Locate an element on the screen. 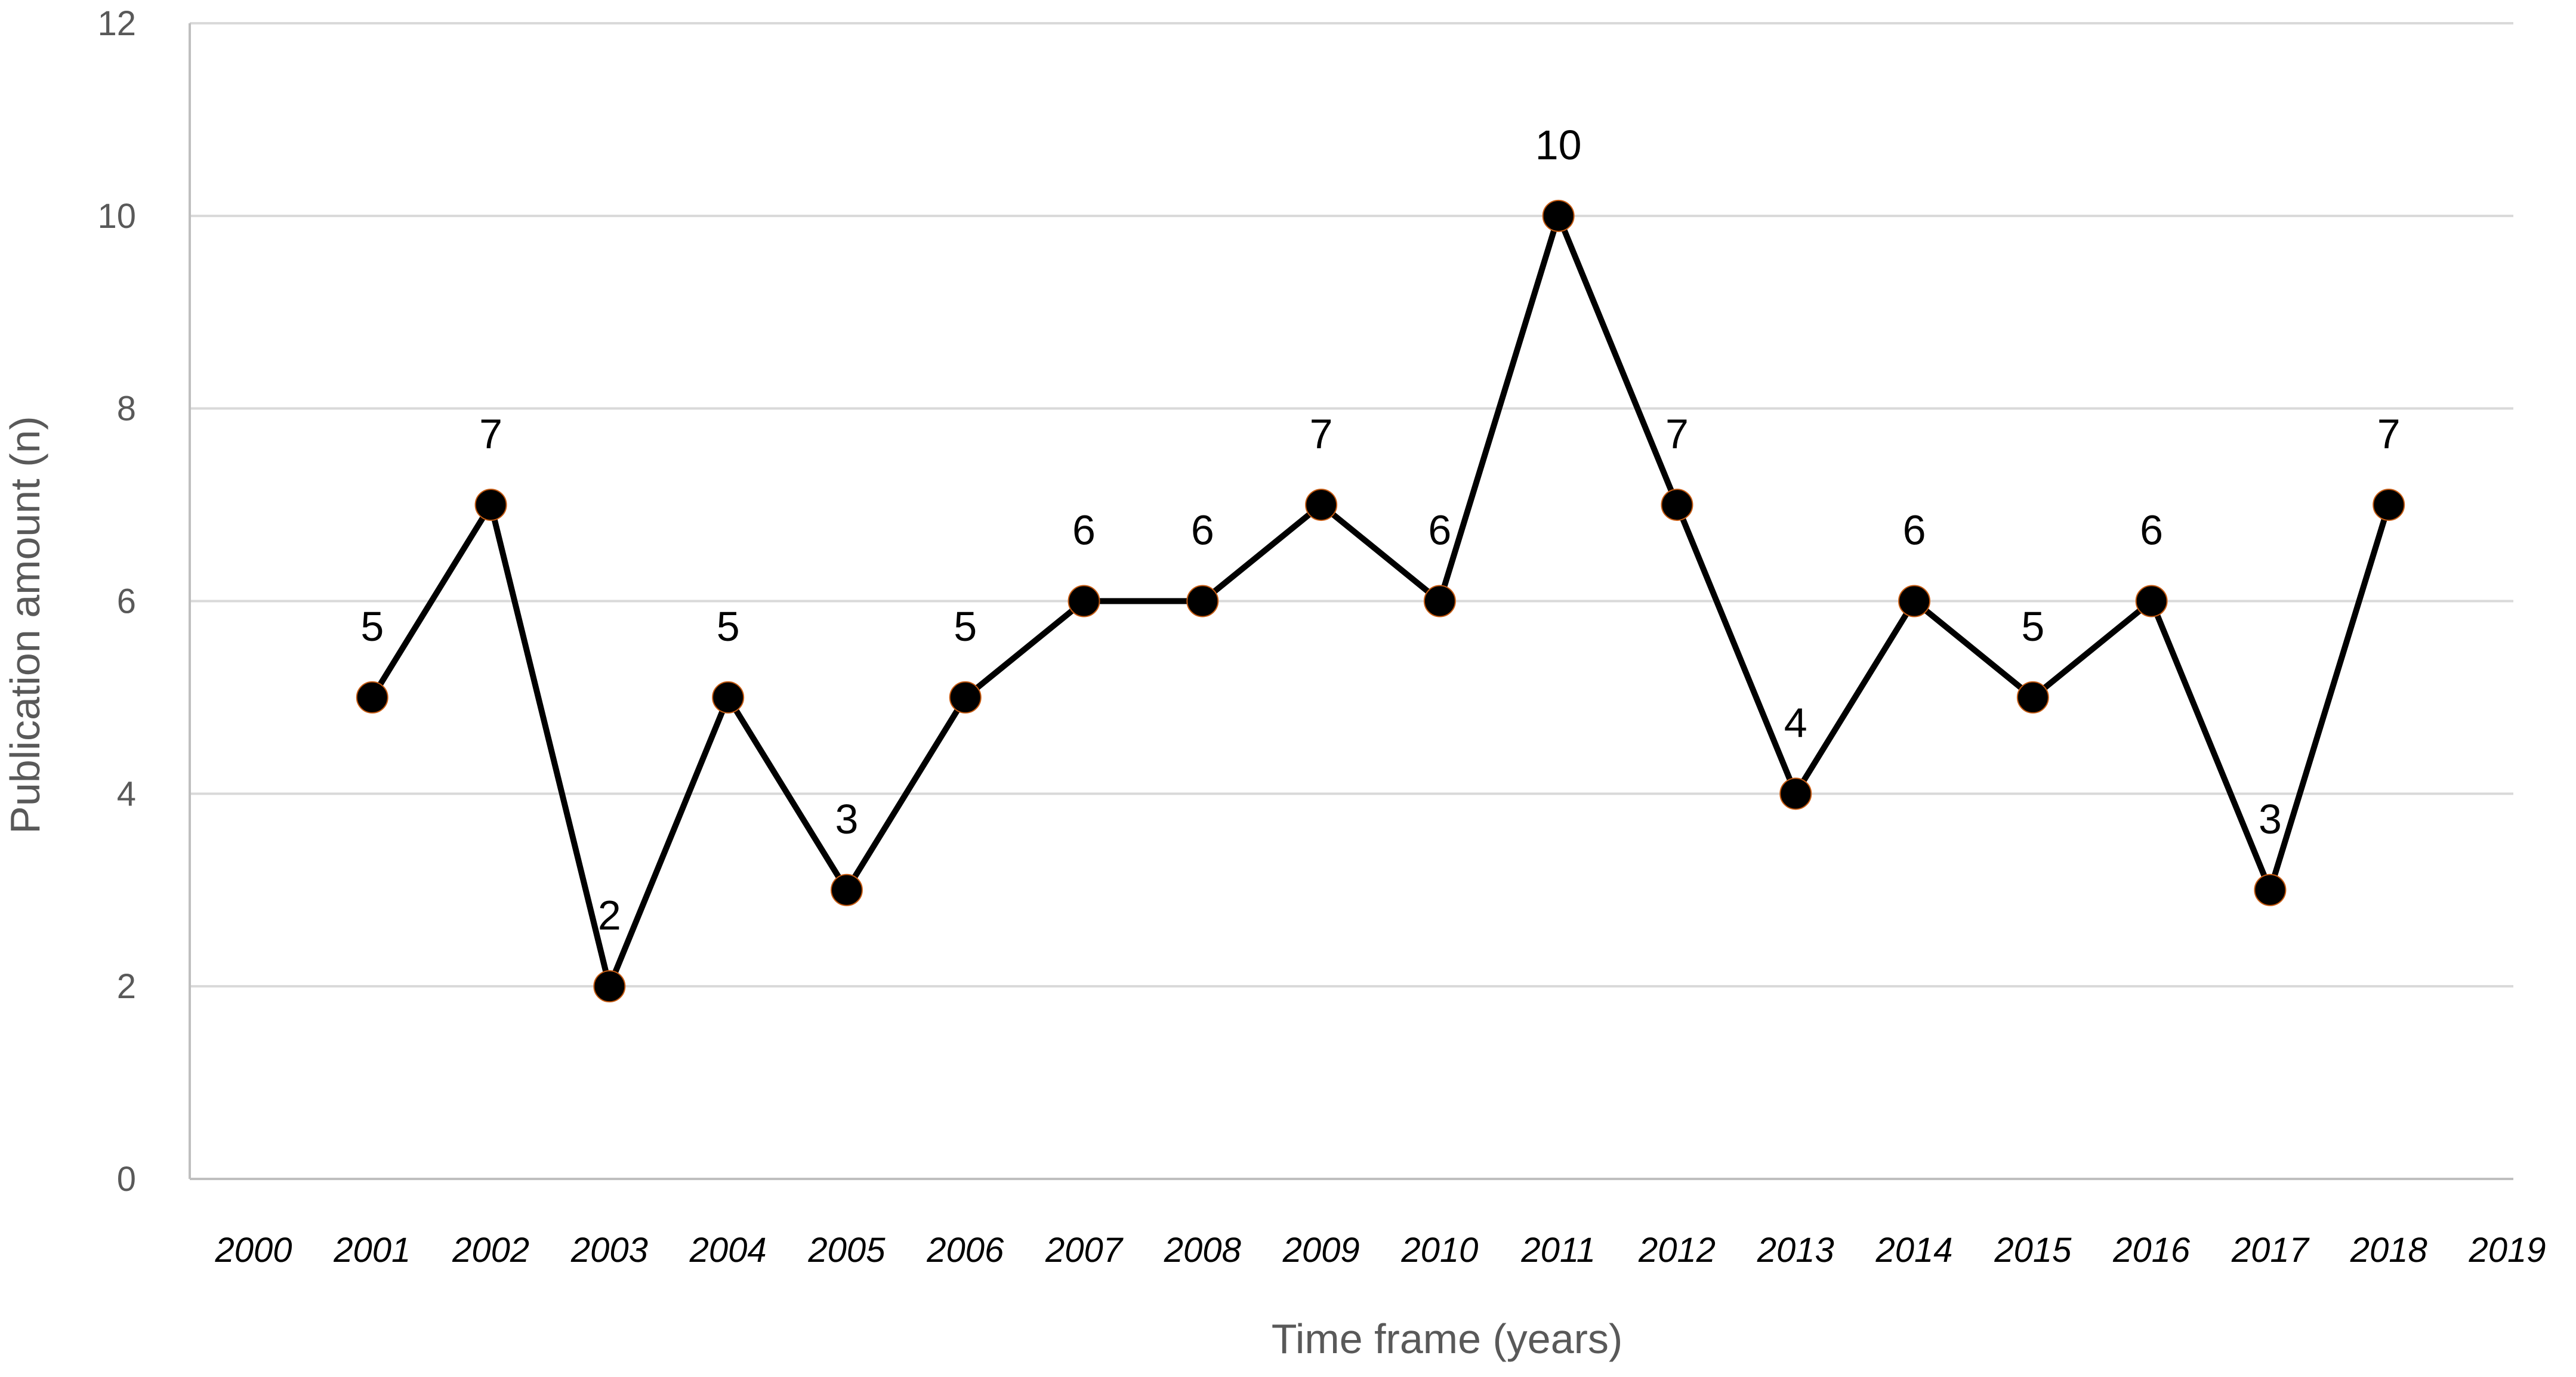  data-point-2004 is located at coordinates (728, 697).